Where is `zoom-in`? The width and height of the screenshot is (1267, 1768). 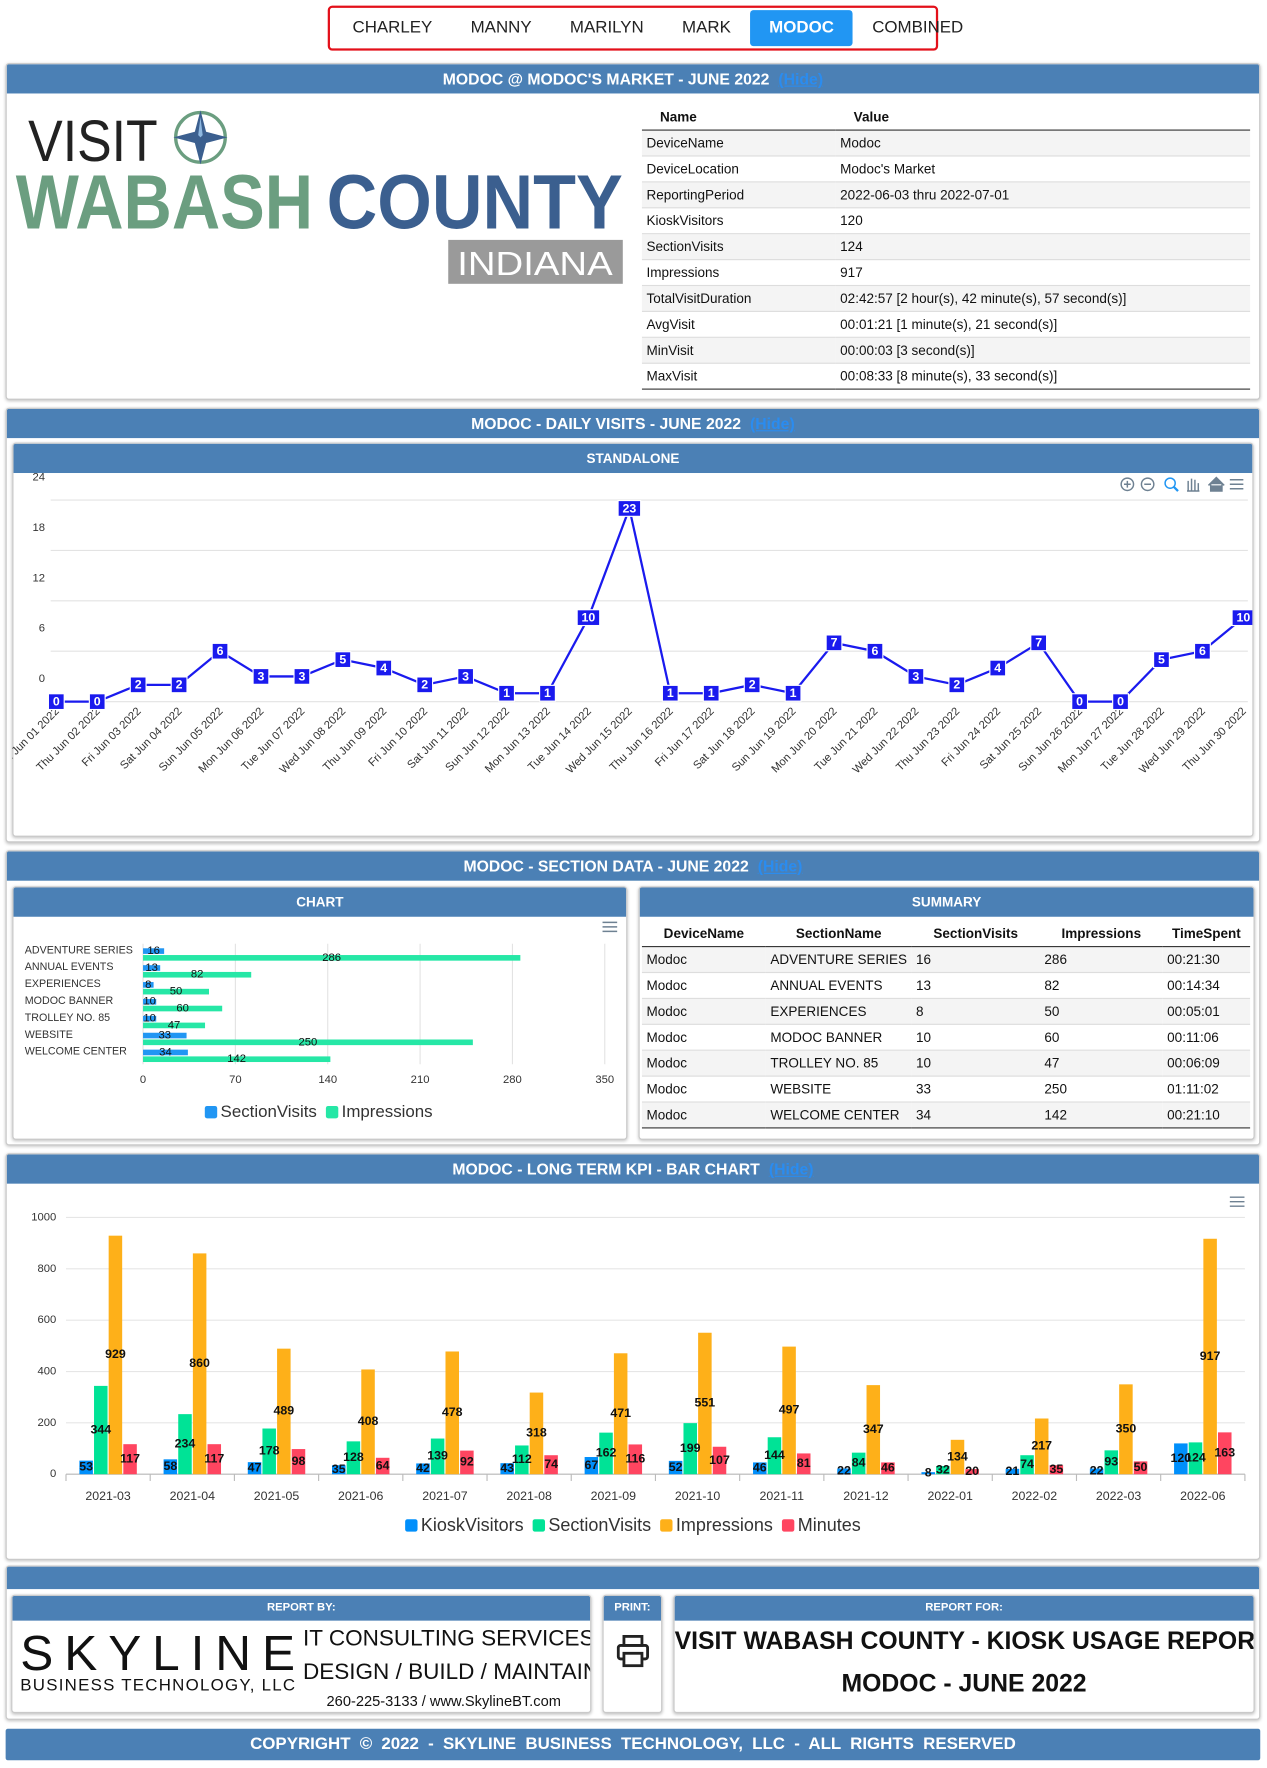
zoom-in is located at coordinates (1127, 484).